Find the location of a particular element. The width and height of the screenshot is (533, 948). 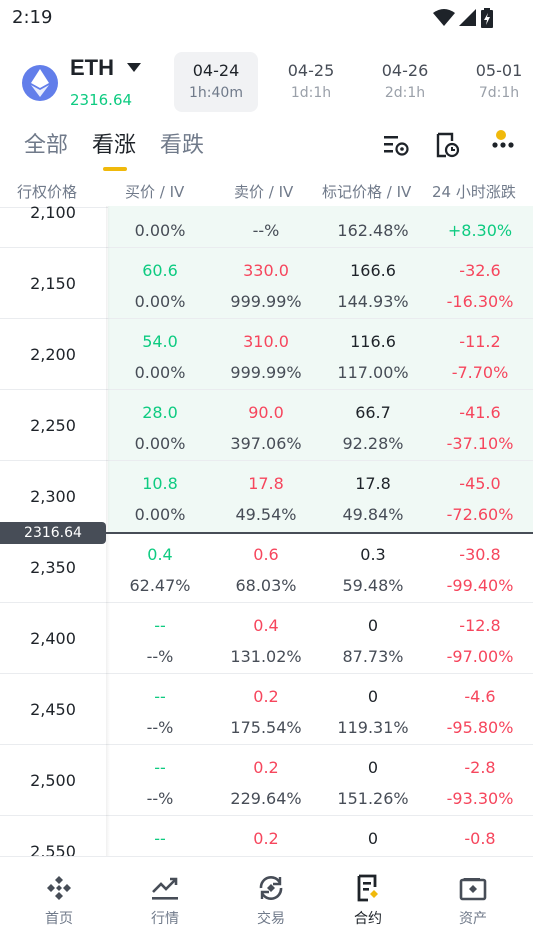

change-value: -4.6 is located at coordinates (480, 696).